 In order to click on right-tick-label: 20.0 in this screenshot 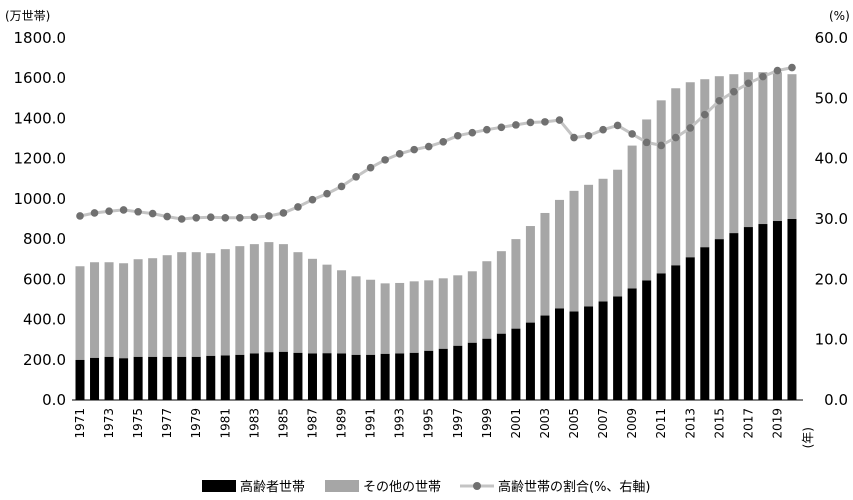, I will do `click(831, 279)`.